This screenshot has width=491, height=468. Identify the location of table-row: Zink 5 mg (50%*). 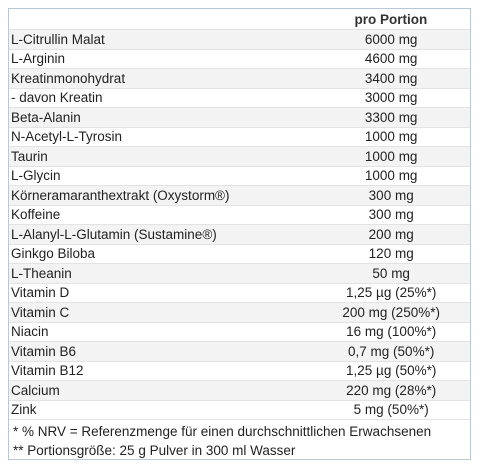
(239, 409).